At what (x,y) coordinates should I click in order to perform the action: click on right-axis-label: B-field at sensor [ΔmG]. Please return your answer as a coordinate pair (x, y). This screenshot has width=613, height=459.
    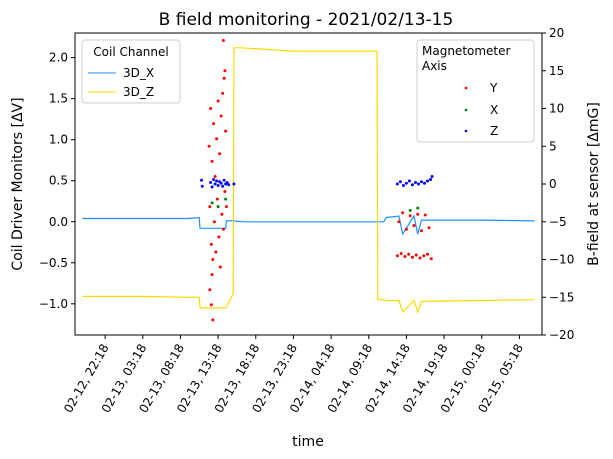
    Looking at the image, I should click on (594, 184).